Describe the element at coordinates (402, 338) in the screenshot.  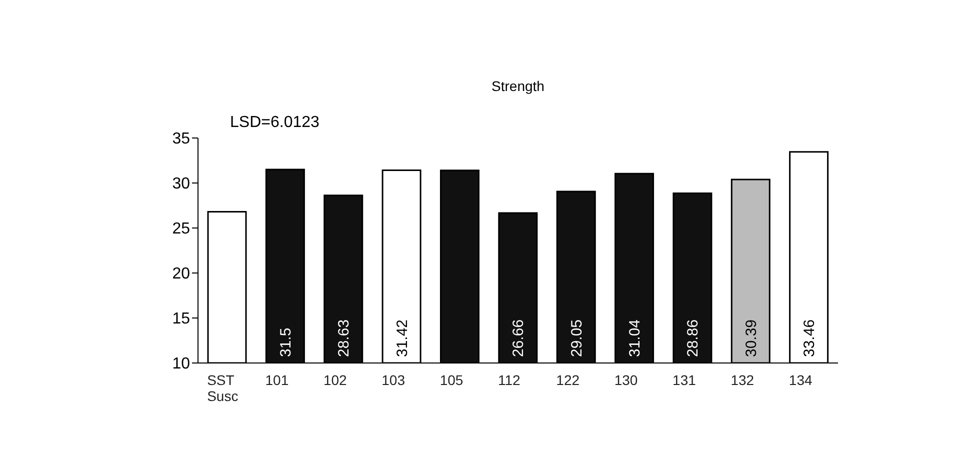
I see `data-label: 31.42` at that location.